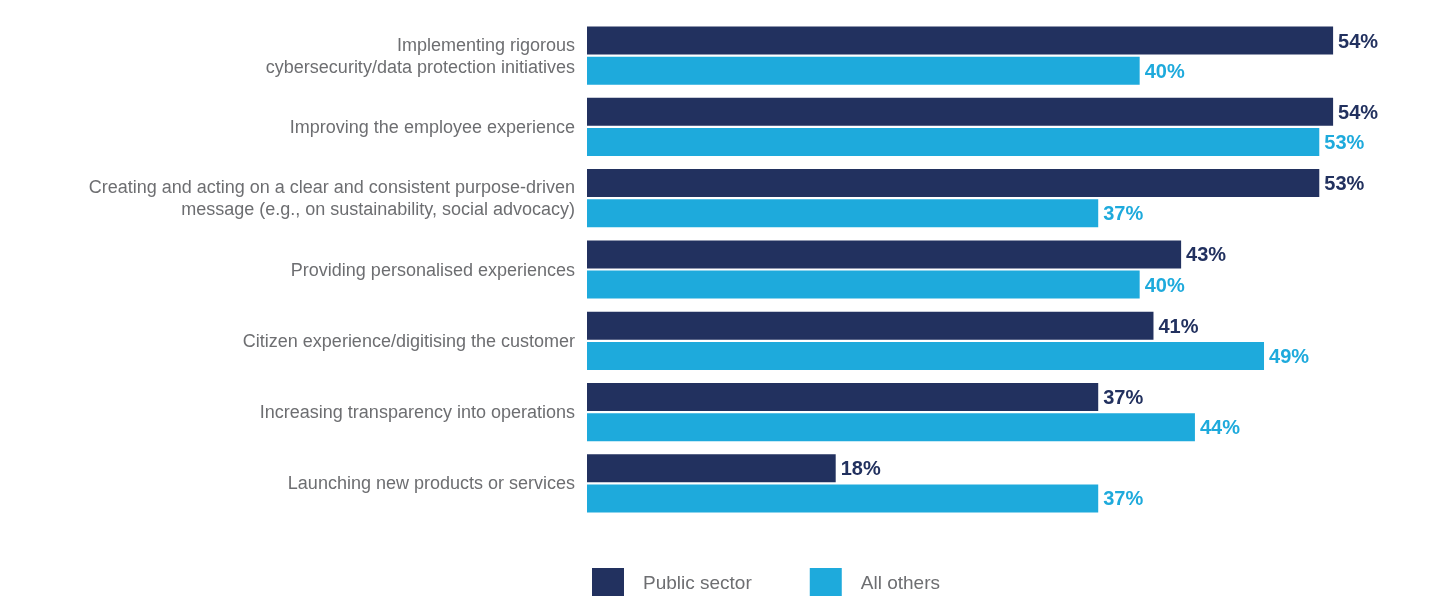  Describe the element at coordinates (417, 412) in the screenshot. I see `y-tick-label: Increasing transparency into operations` at that location.